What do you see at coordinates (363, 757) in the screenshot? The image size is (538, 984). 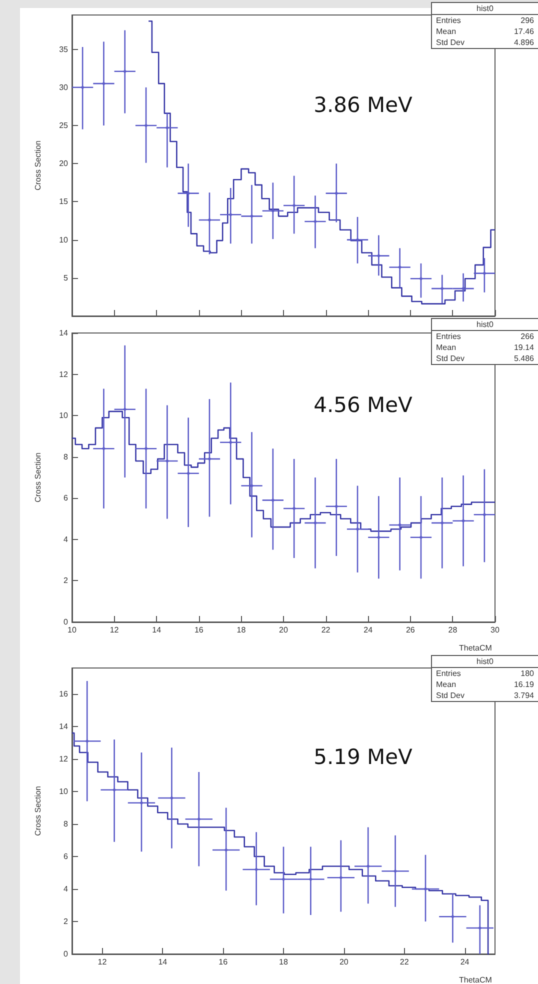 I see `annotation: 5.19 MeV` at bounding box center [363, 757].